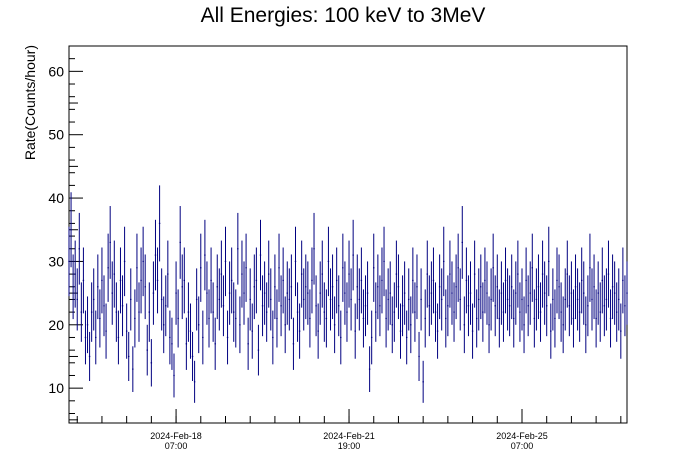 This screenshot has width=696, height=472. Describe the element at coordinates (176, 446) in the screenshot. I see `x-tick-label-time: 07:00` at that location.